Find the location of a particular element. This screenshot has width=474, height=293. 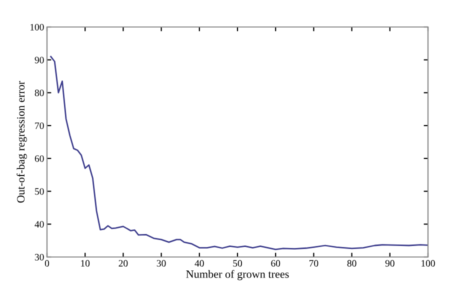

y-axis-title: Out-of-bag regression error is located at coordinates (21, 142).